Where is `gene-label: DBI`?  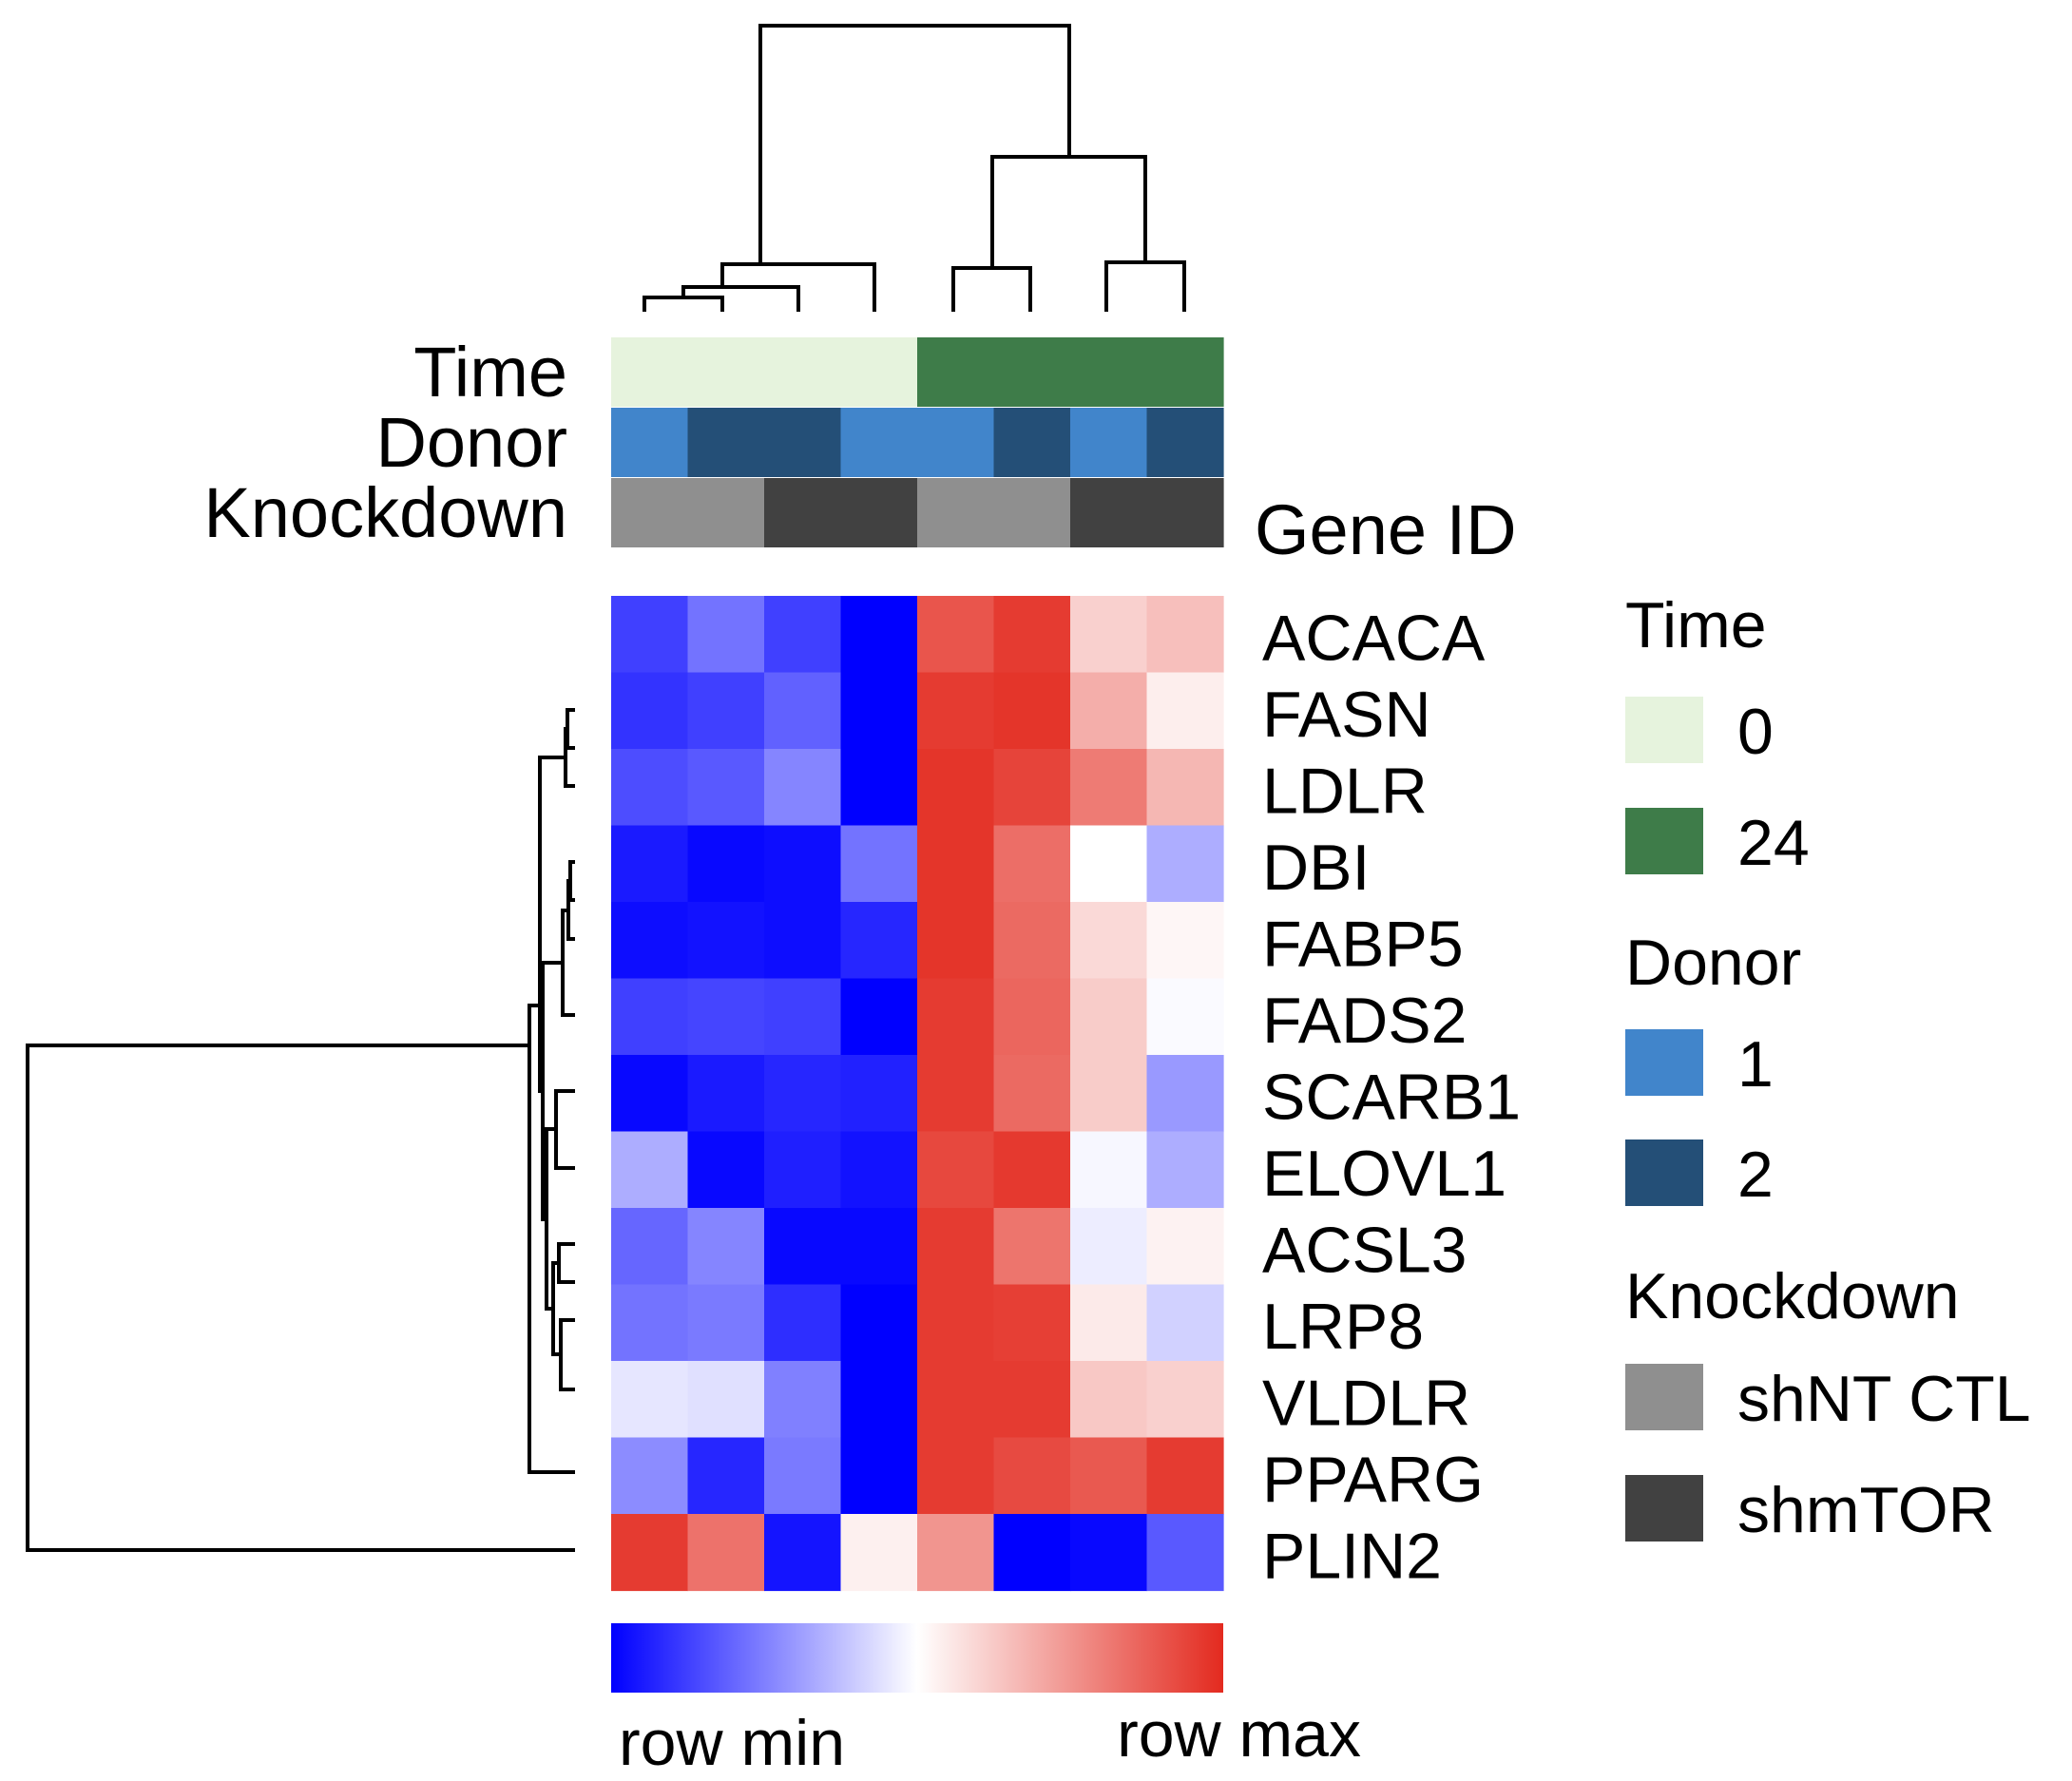 gene-label: DBI is located at coordinates (1316, 868).